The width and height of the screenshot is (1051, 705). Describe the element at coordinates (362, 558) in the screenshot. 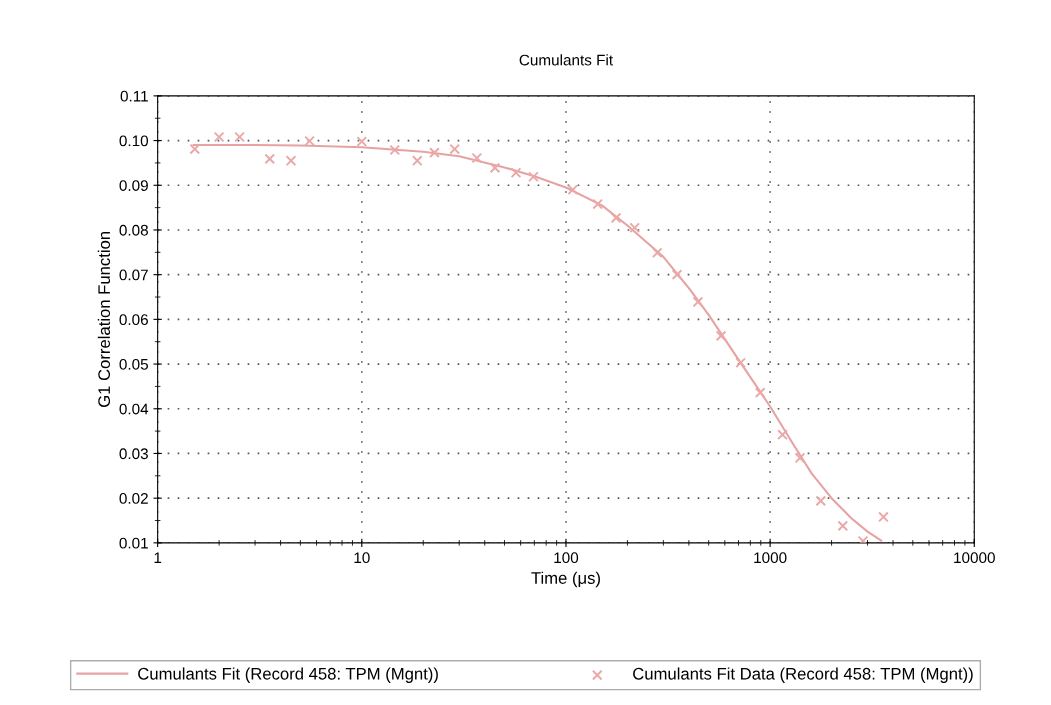

I see `x-tick-label: 10` at that location.